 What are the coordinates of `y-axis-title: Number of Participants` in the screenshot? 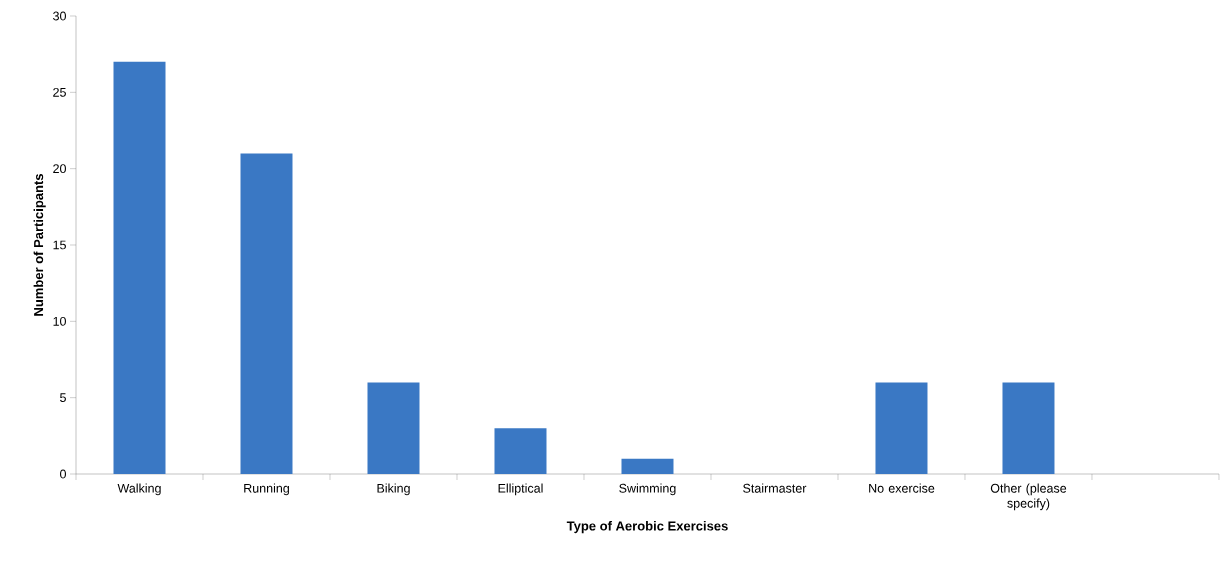 It's located at (39, 245).